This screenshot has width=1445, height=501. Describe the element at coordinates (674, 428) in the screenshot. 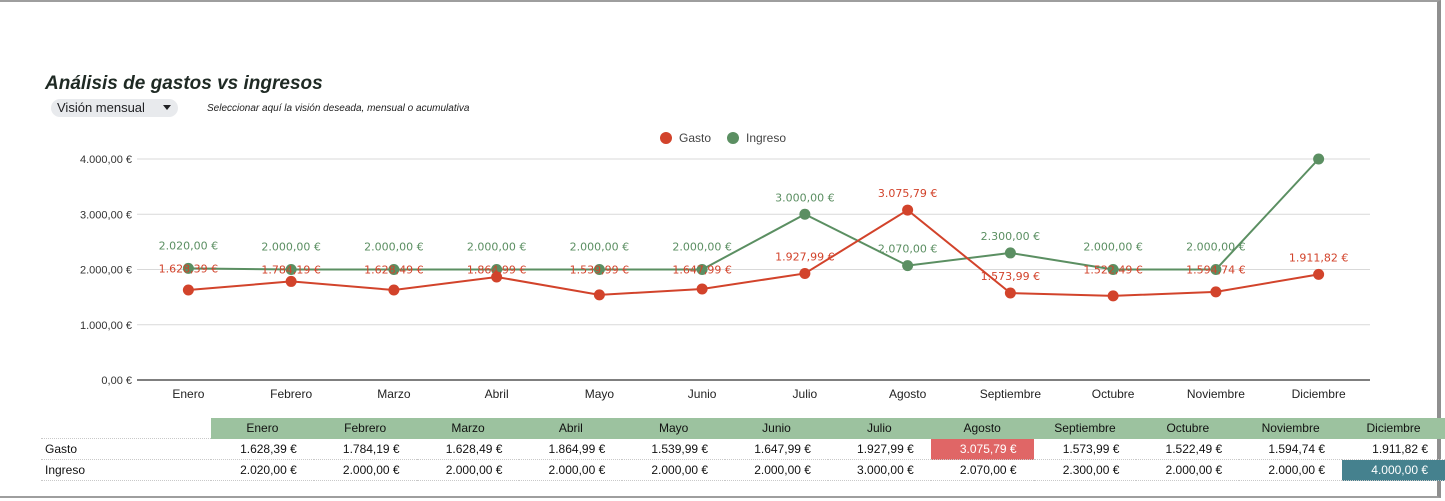

I see `table-column-header: Mayo` at that location.